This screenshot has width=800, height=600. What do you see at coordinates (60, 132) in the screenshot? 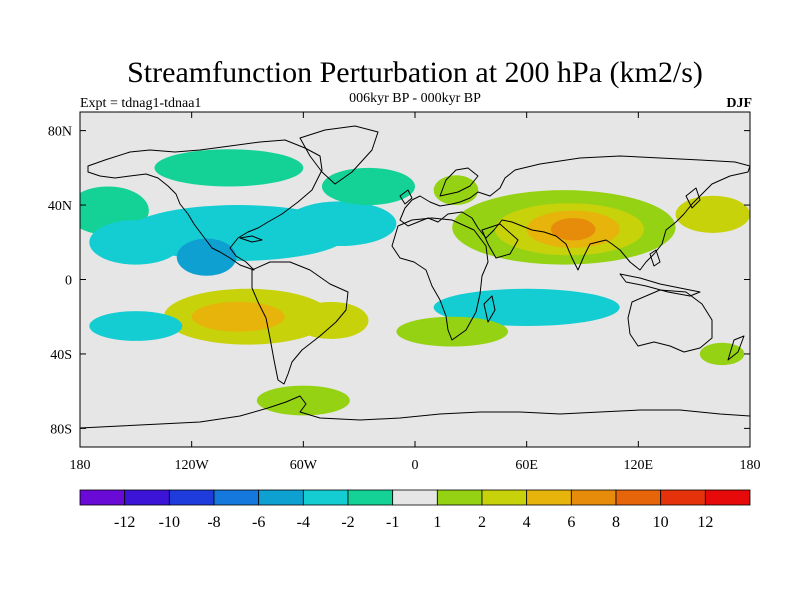
I see `lat-tick-label: 80N` at bounding box center [60, 132].